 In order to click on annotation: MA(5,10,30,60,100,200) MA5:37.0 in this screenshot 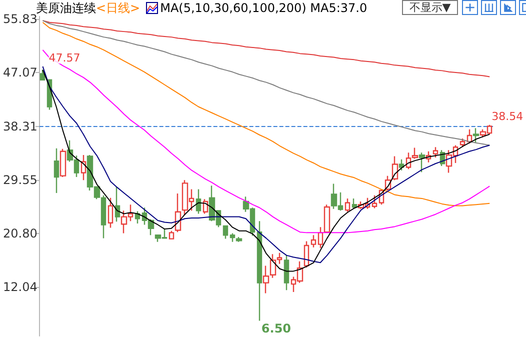, I will do `click(264, 8)`.